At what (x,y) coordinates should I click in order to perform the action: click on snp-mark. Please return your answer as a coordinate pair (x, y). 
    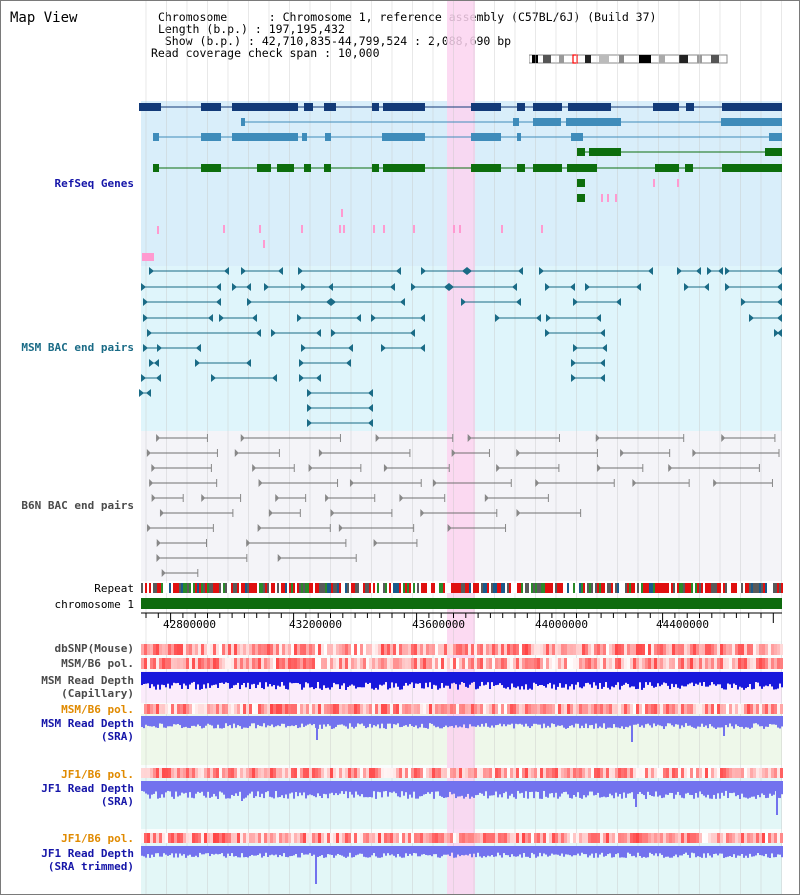
    Looking at the image, I should click on (260, 229).